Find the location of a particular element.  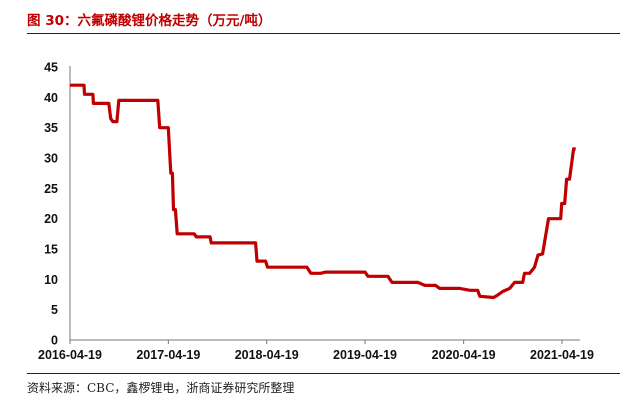

bottom-rule is located at coordinates (323, 373).